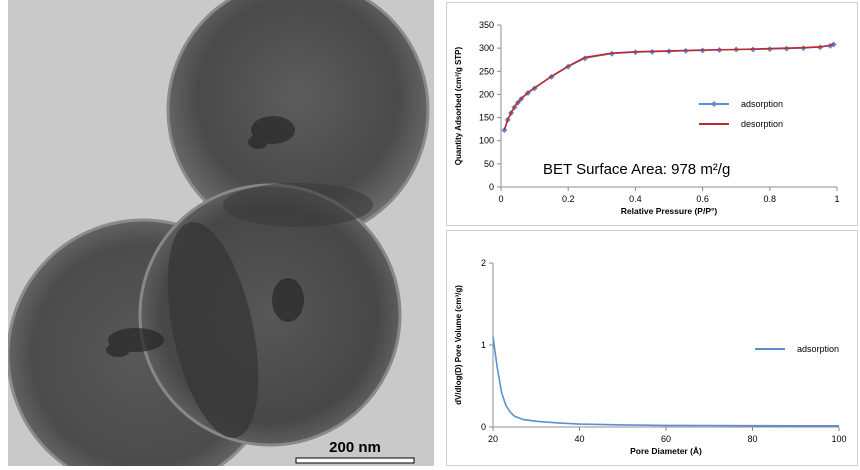 The width and height of the screenshot is (860, 470). I want to click on x-tick-label: 0.8, so click(770, 199).